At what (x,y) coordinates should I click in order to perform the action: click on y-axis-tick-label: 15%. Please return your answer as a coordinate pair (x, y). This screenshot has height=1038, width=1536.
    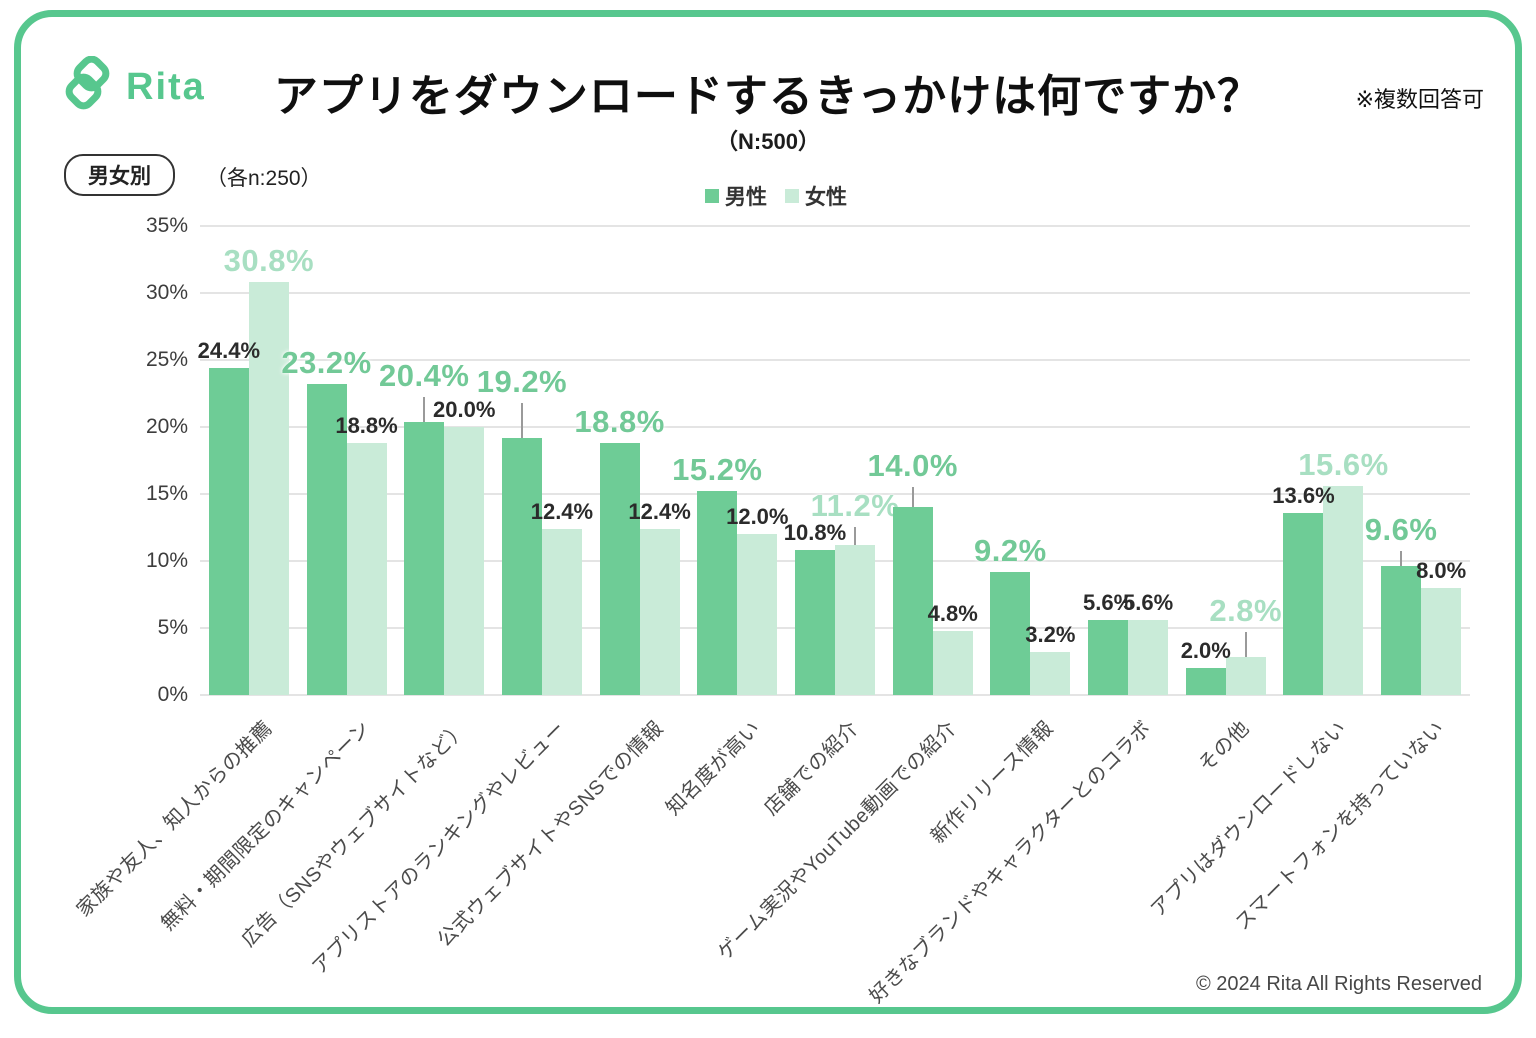
    Looking at the image, I should click on (166, 493).